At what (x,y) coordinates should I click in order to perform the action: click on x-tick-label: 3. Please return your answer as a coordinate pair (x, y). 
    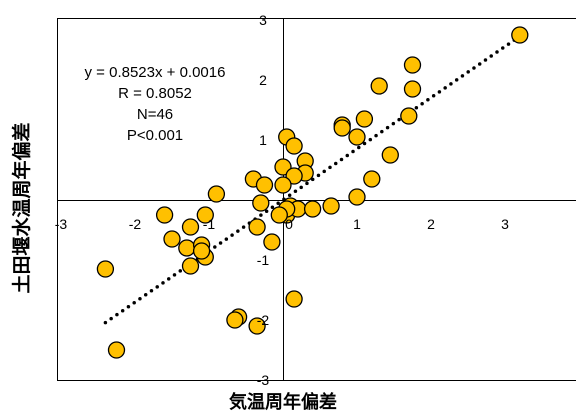
    Looking at the image, I should click on (505, 224).